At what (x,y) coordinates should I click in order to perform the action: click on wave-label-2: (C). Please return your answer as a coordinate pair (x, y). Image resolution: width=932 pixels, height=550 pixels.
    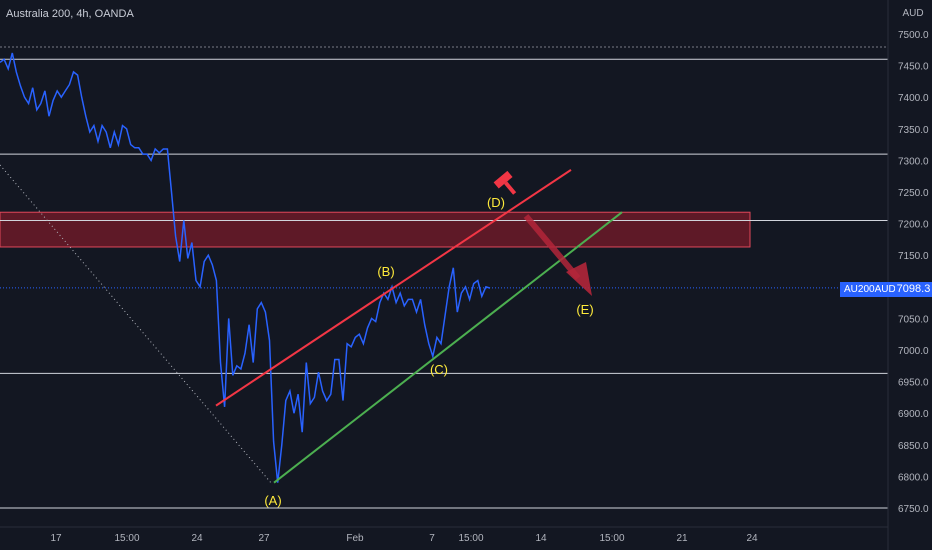
    Looking at the image, I should click on (439, 369).